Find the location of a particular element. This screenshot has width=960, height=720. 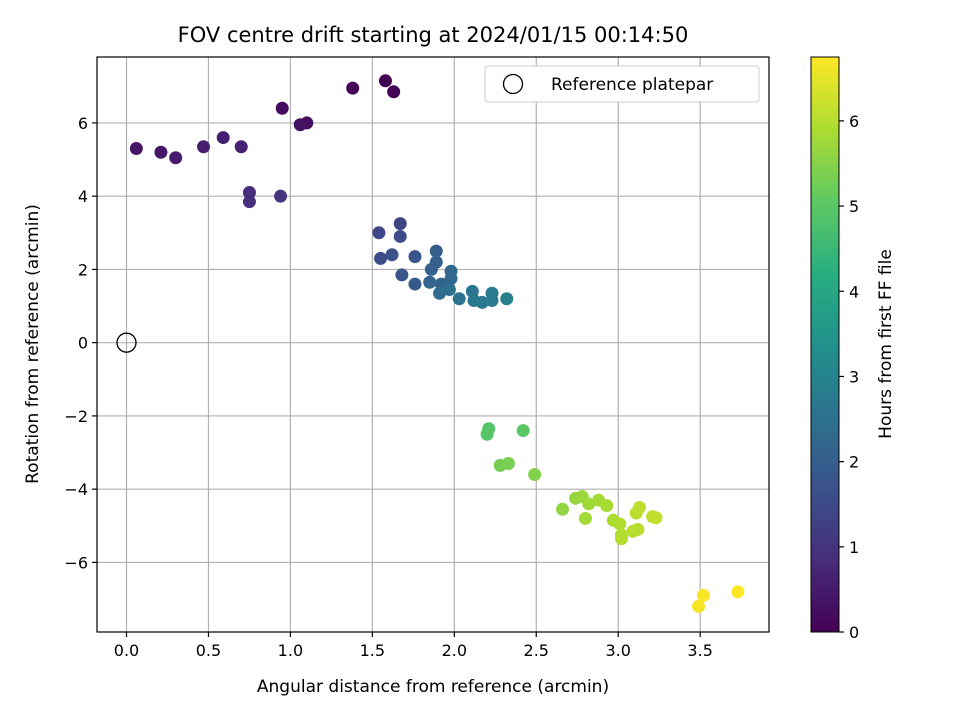

reference-platepar-marker is located at coordinates (126, 342).